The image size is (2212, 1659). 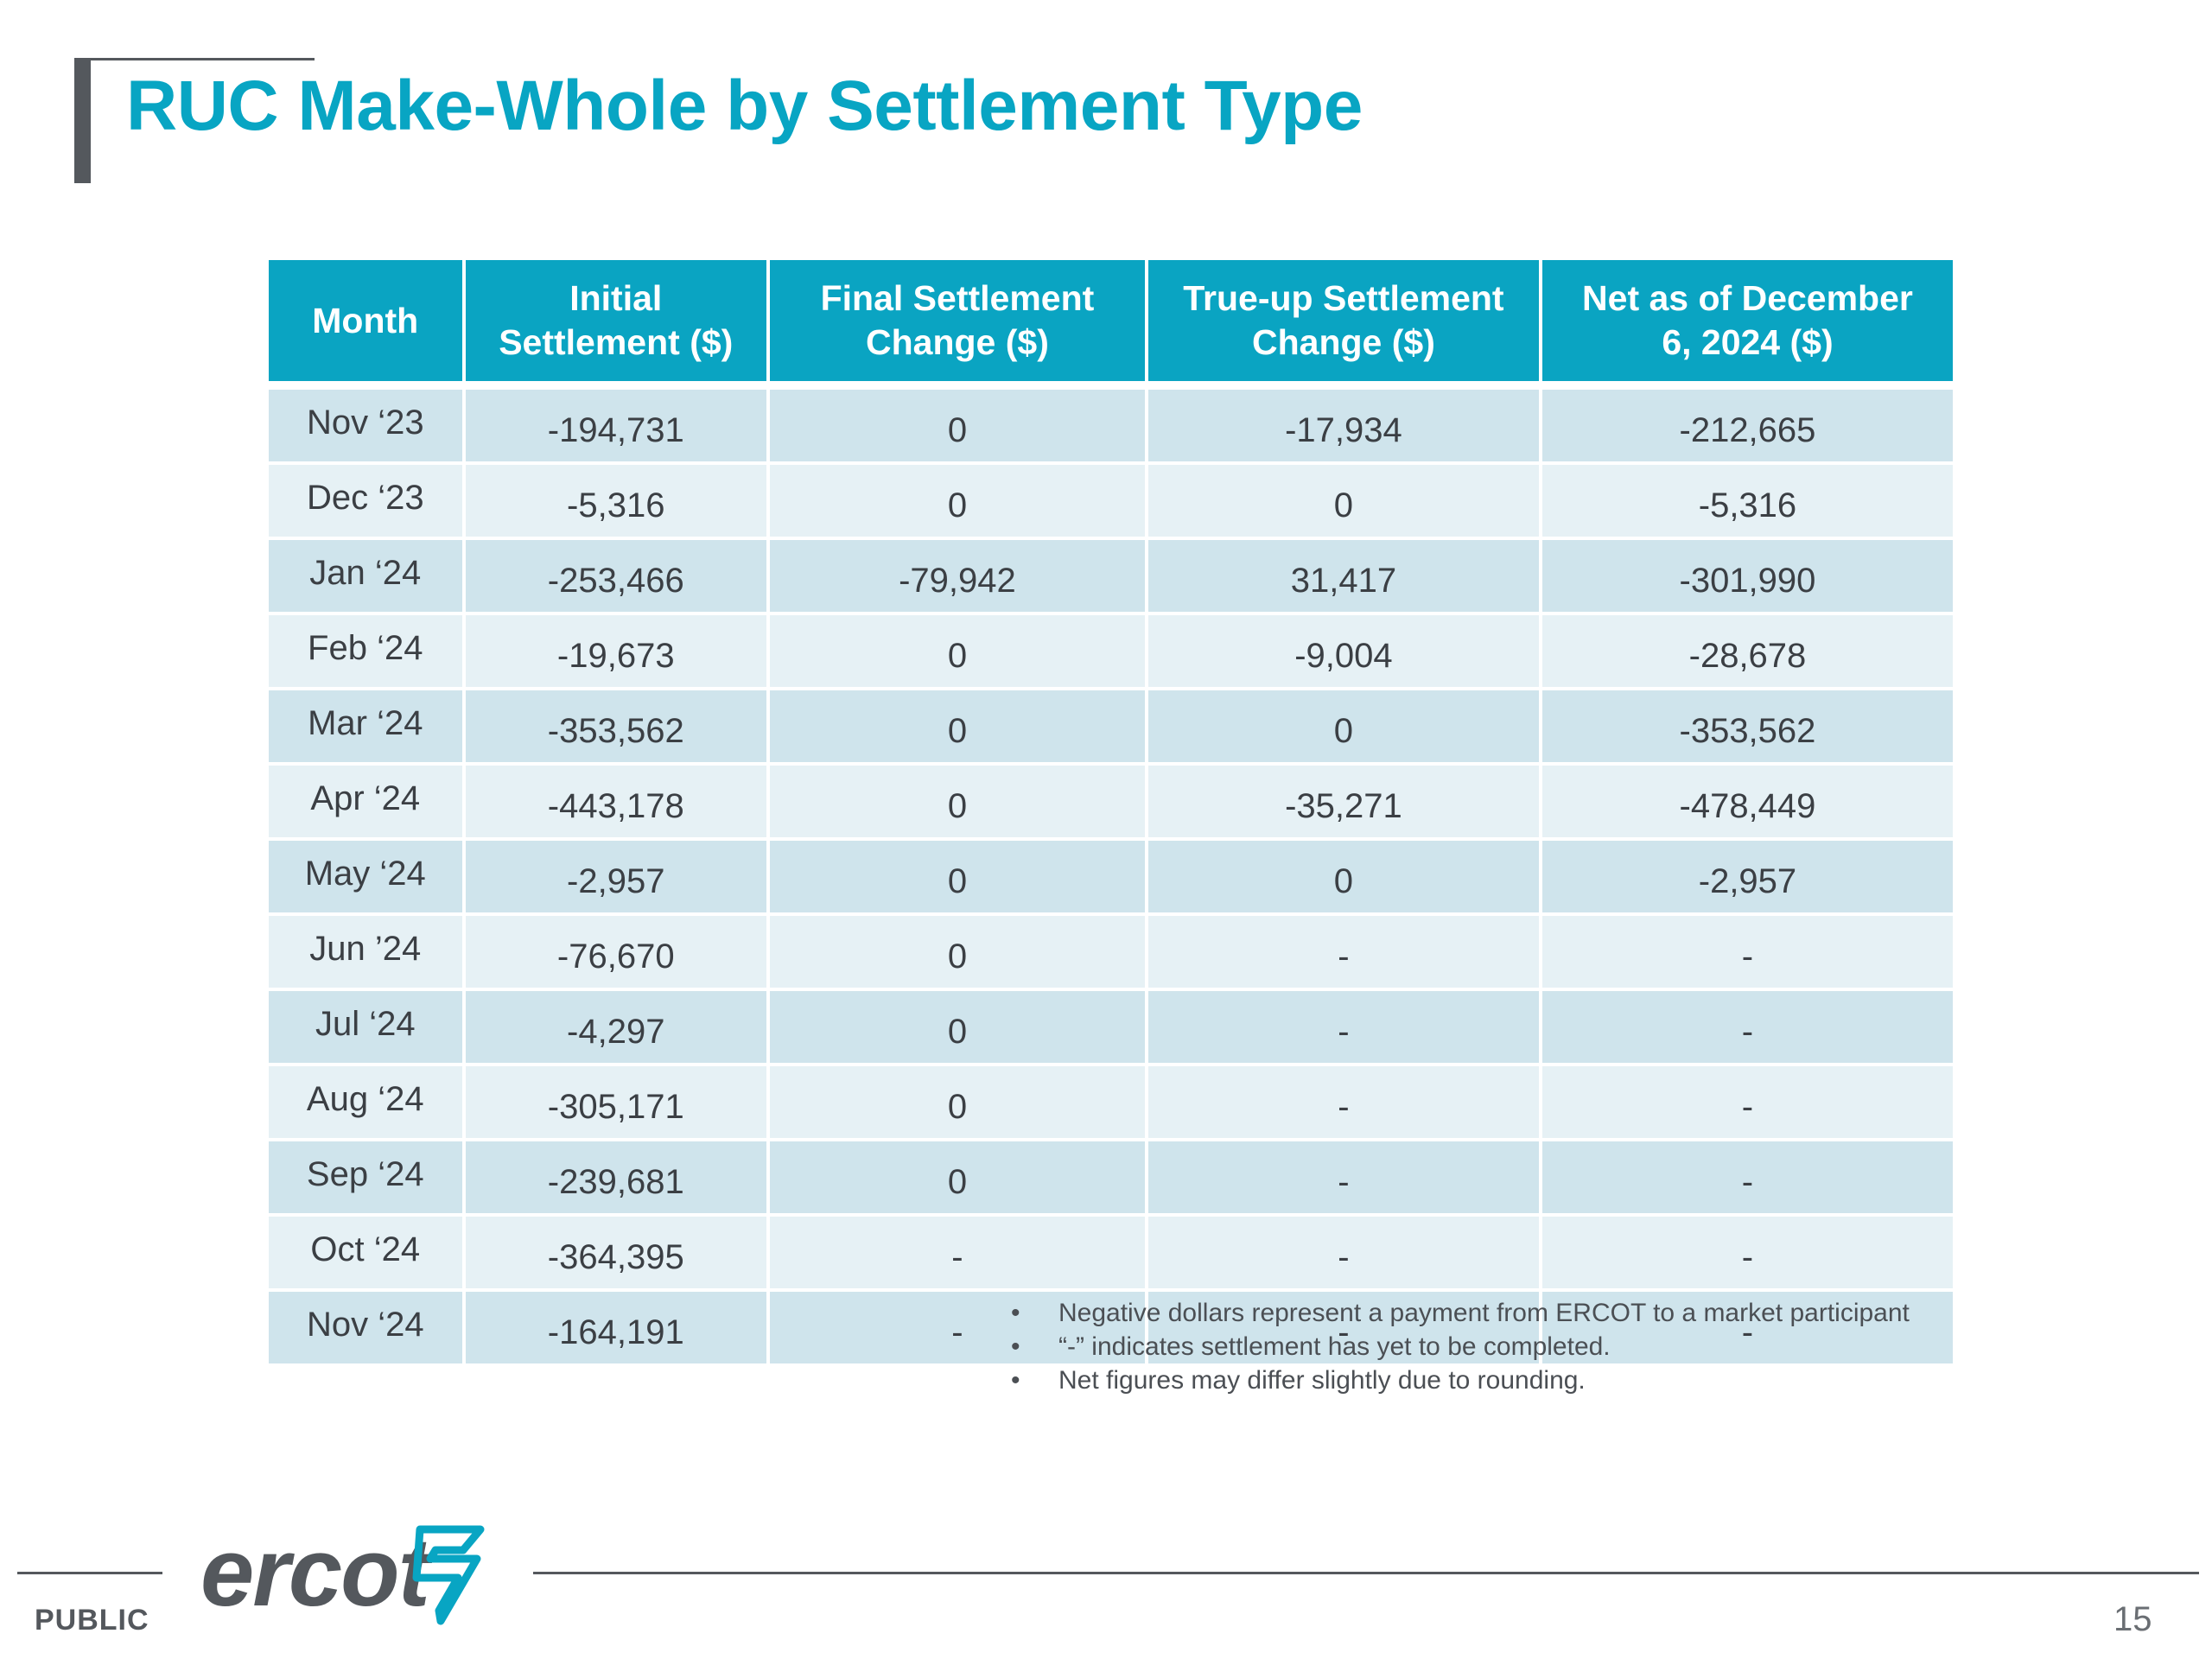 I want to click on cell-net: -2,957, so click(x=1747, y=876).